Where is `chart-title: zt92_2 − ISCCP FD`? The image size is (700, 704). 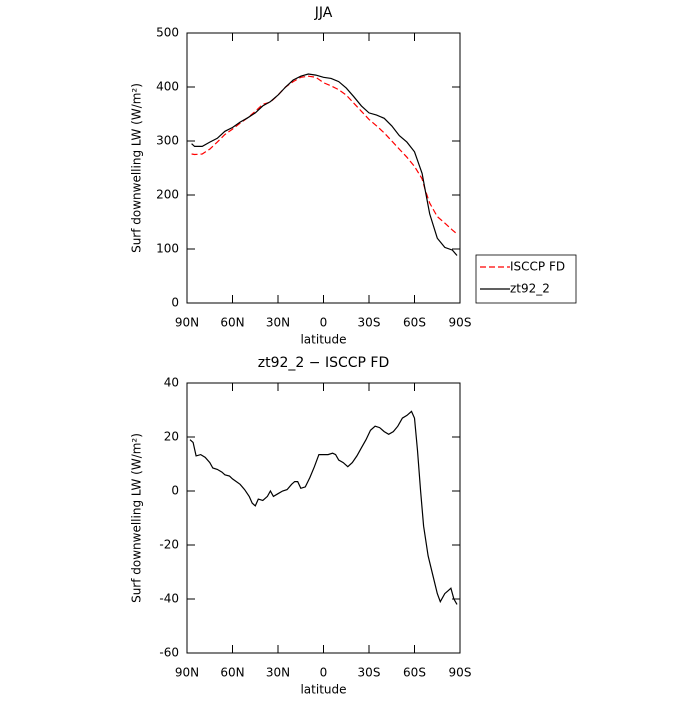
chart-title: zt92_2 − ISCCP FD is located at coordinates (323, 363).